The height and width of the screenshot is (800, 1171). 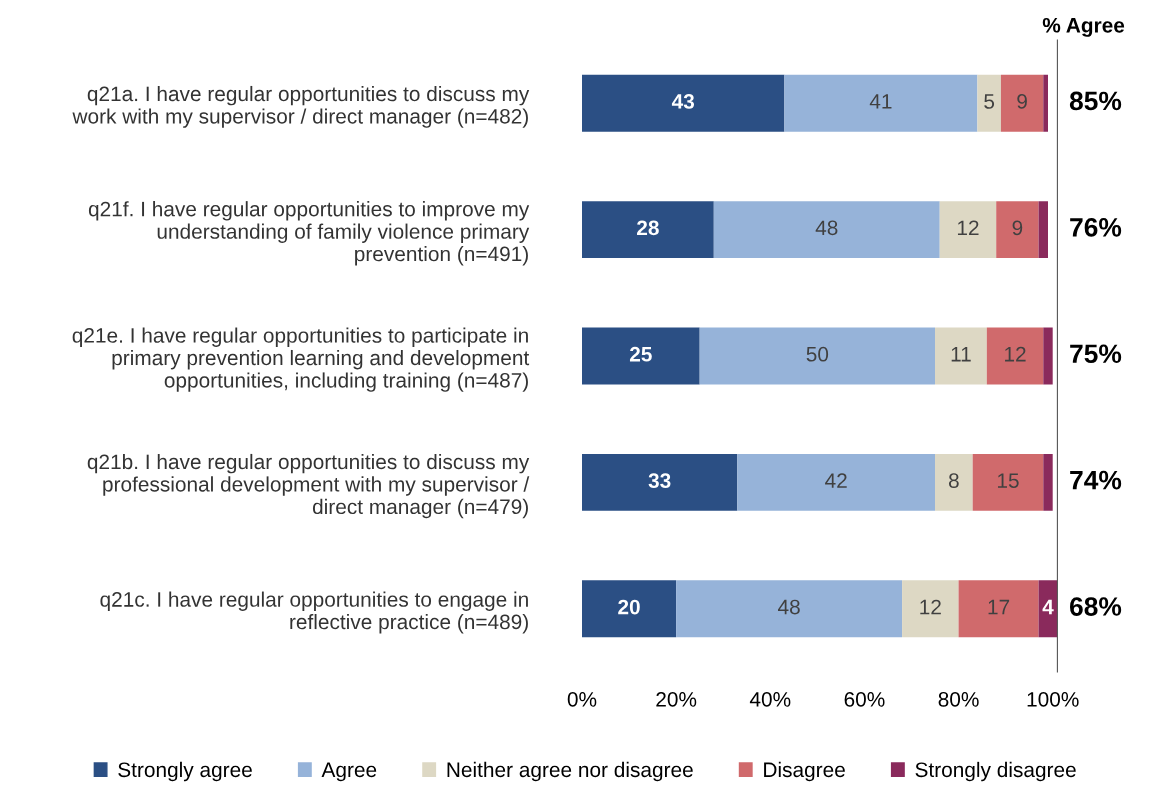 I want to click on y-tick-label: q21f. I have regular opportunities to improve my understanding of family violence primary prevention (n=491), so click(x=309, y=233).